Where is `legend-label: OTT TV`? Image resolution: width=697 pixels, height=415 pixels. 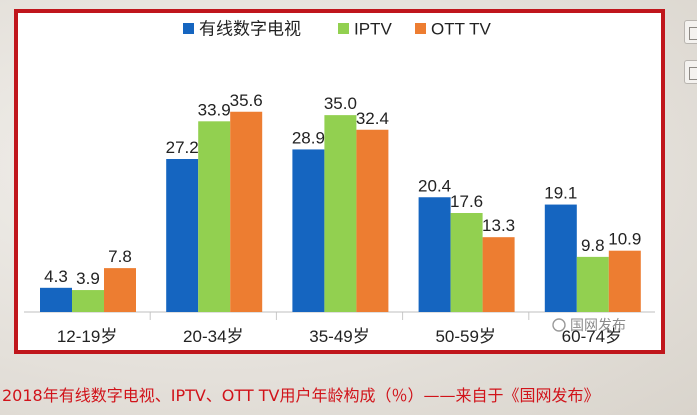 legend-label: OTT TV is located at coordinates (461, 29).